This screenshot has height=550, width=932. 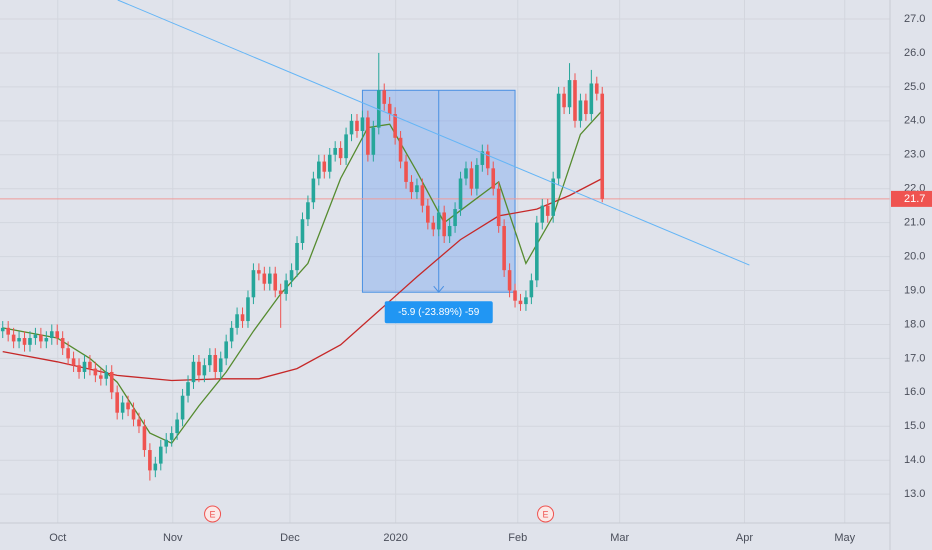 What do you see at coordinates (914, 19) in the screenshot?
I see `y-tick-label: 27.0` at bounding box center [914, 19].